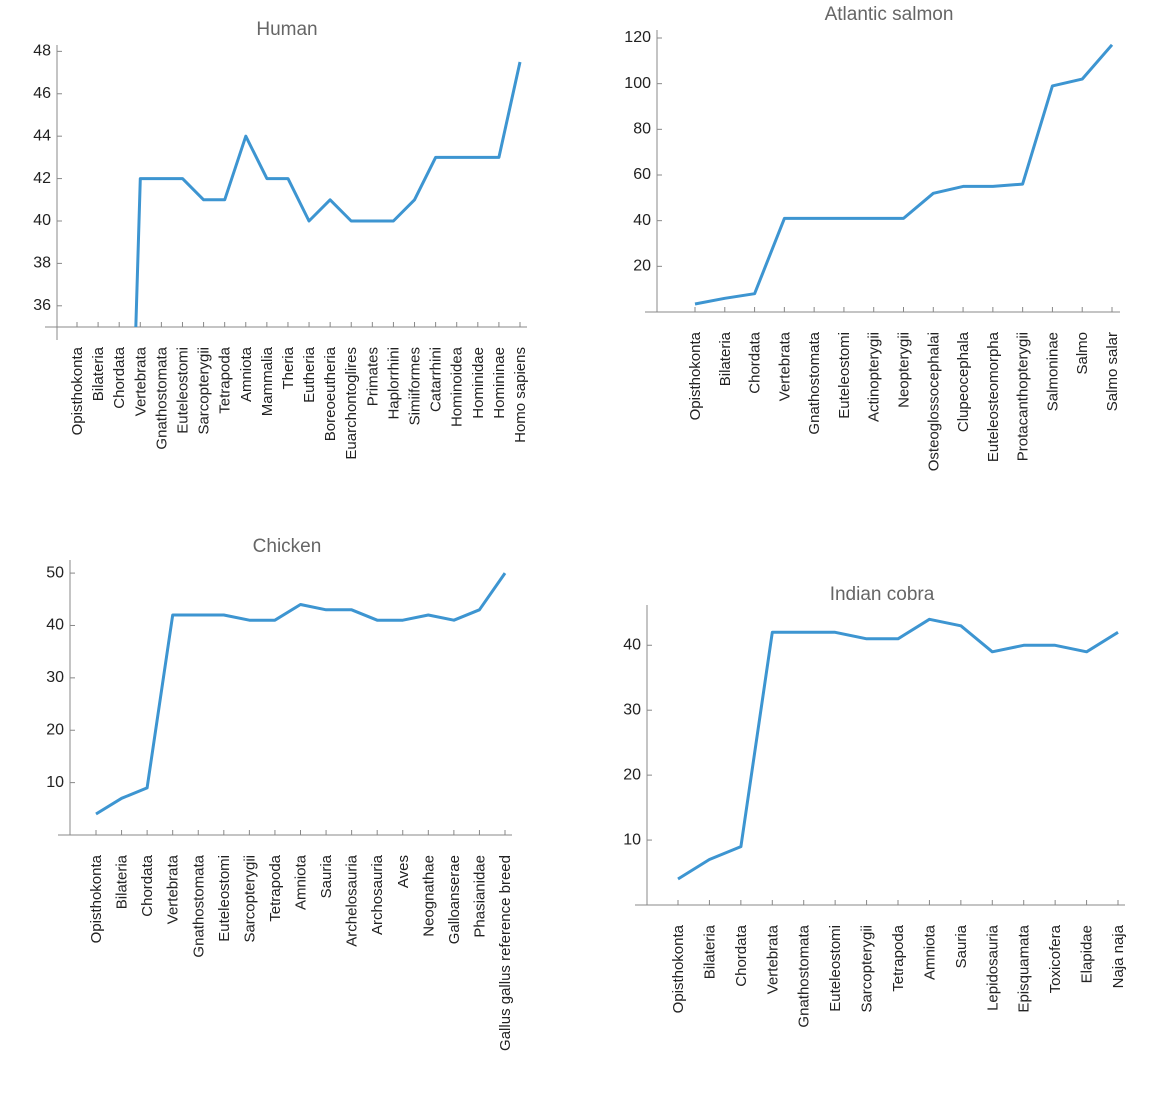 The image size is (1156, 1094). Describe the element at coordinates (330, 393) in the screenshot. I see `x-tick-label: Boreoeutheria` at that location.